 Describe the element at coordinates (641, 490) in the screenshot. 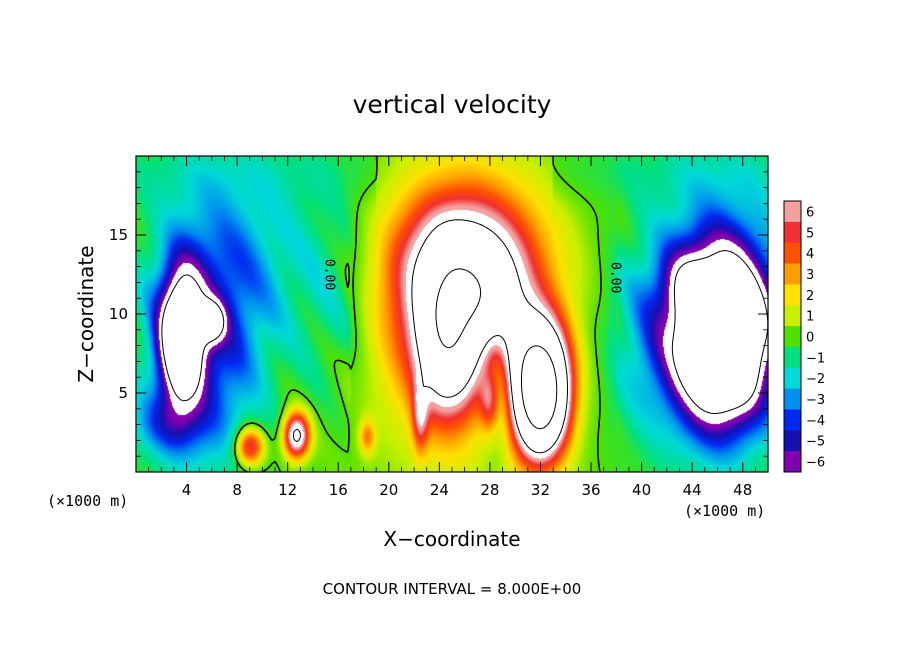

I see `x-tick-label-9: 40` at that location.